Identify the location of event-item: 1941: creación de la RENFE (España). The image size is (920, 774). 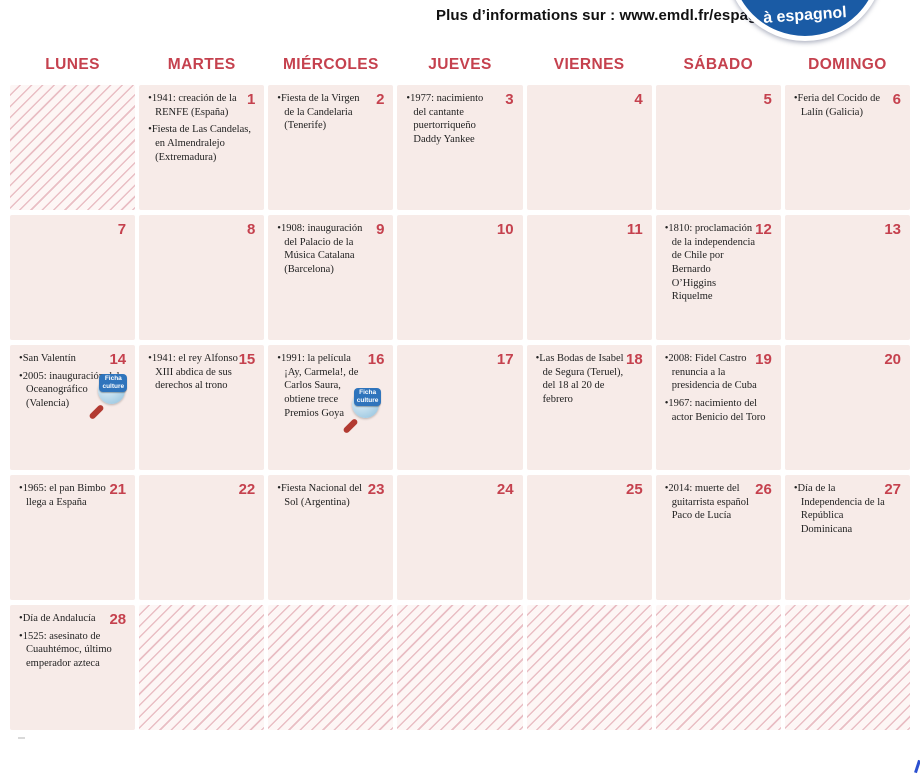
(202, 105).